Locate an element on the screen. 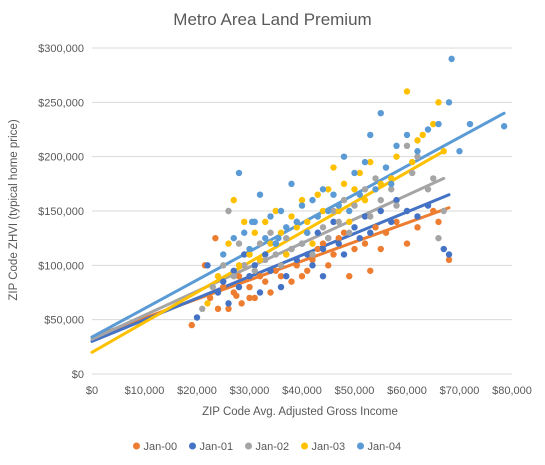 The width and height of the screenshot is (545, 465). x-tick-label: $10,000 is located at coordinates (145, 391).